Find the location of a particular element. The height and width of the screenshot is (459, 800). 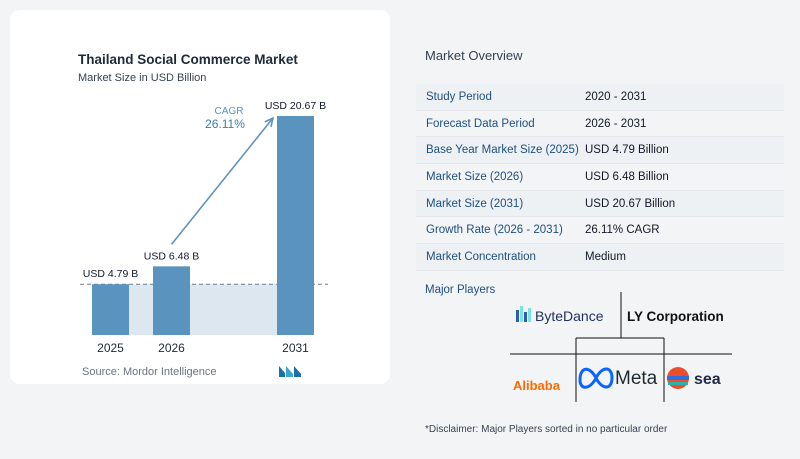

data-label-2026: USD 6.48 B is located at coordinates (171, 256).